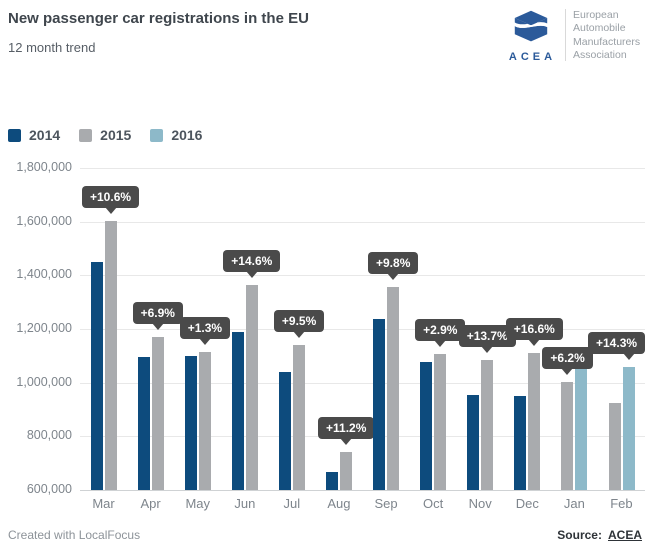 The width and height of the screenshot is (650, 550). What do you see at coordinates (393, 276) in the screenshot?
I see `pct-label-pointer-sep` at bounding box center [393, 276].